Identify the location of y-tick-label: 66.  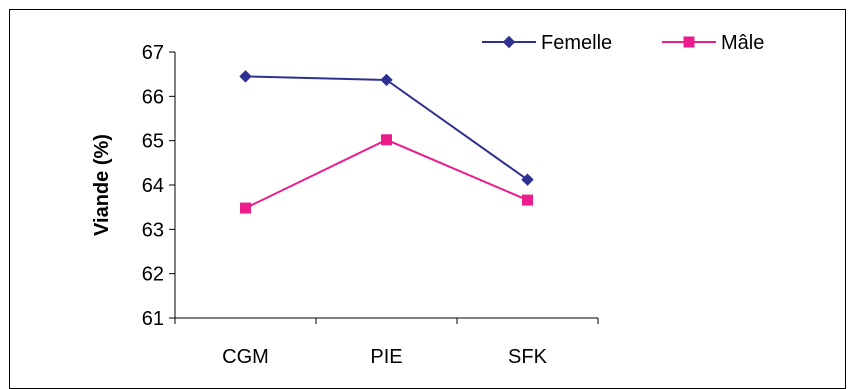
(153, 97).